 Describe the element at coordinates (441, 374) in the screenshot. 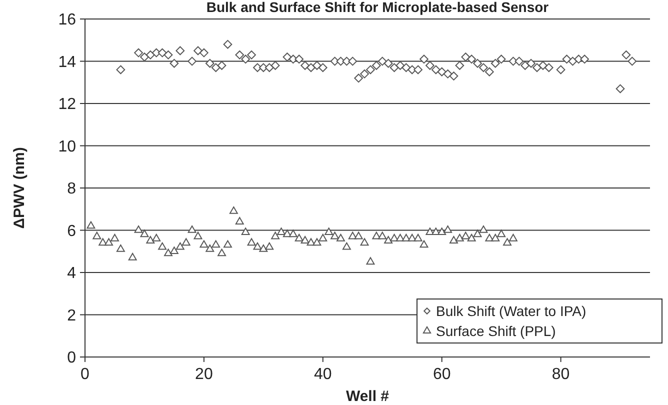

I see `x-tick-label: 60` at that location.